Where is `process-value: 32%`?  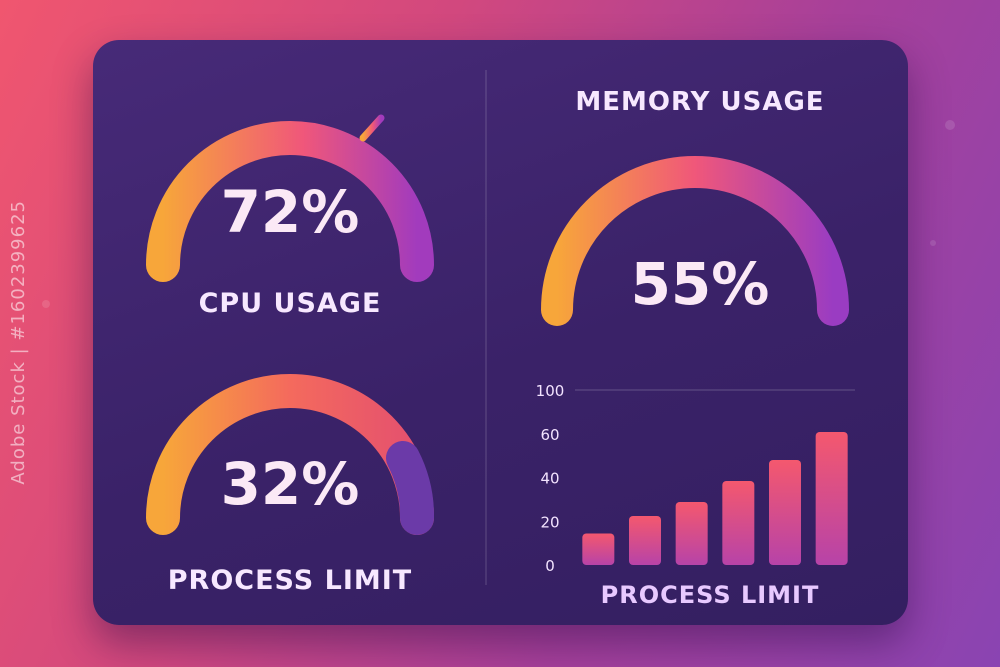 process-value: 32% is located at coordinates (290, 484).